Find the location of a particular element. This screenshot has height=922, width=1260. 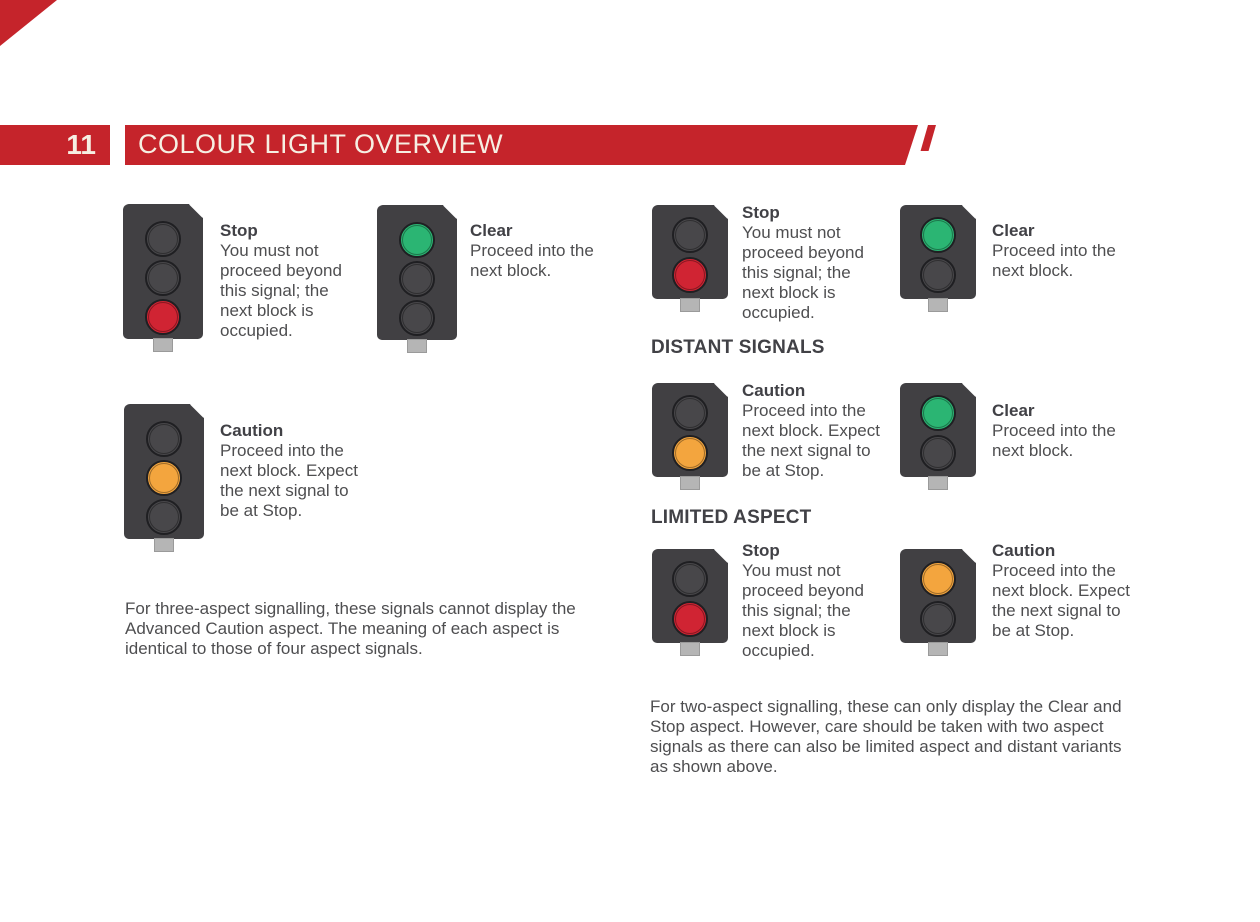

distant-signal-clear is located at coordinates (938, 436).